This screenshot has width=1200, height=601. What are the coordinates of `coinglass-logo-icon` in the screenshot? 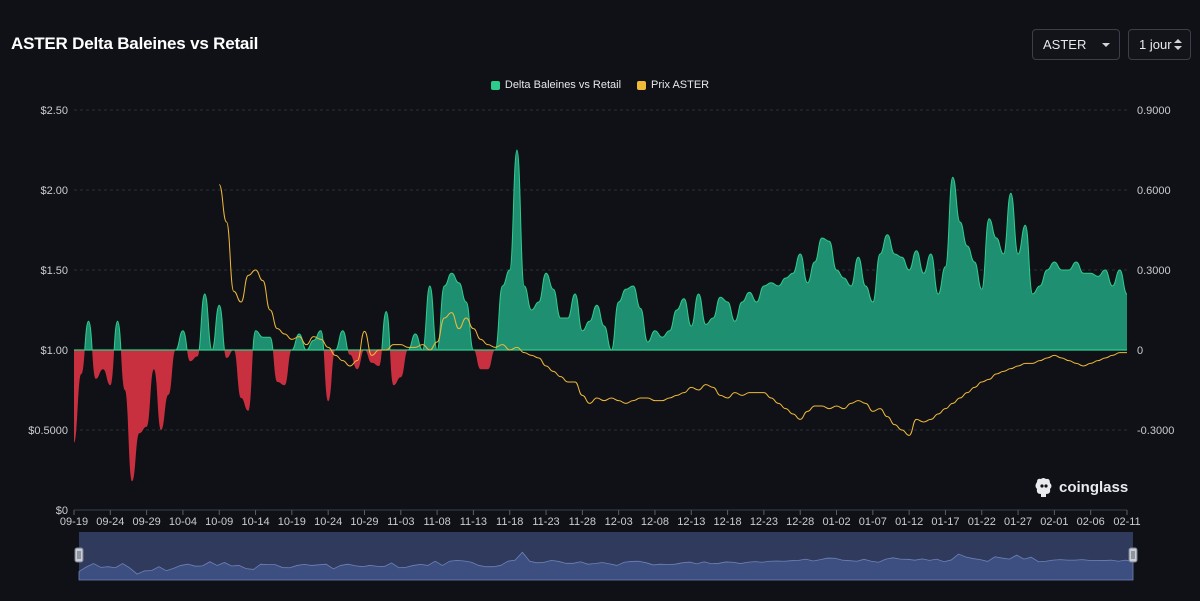 It's located at (1043, 487).